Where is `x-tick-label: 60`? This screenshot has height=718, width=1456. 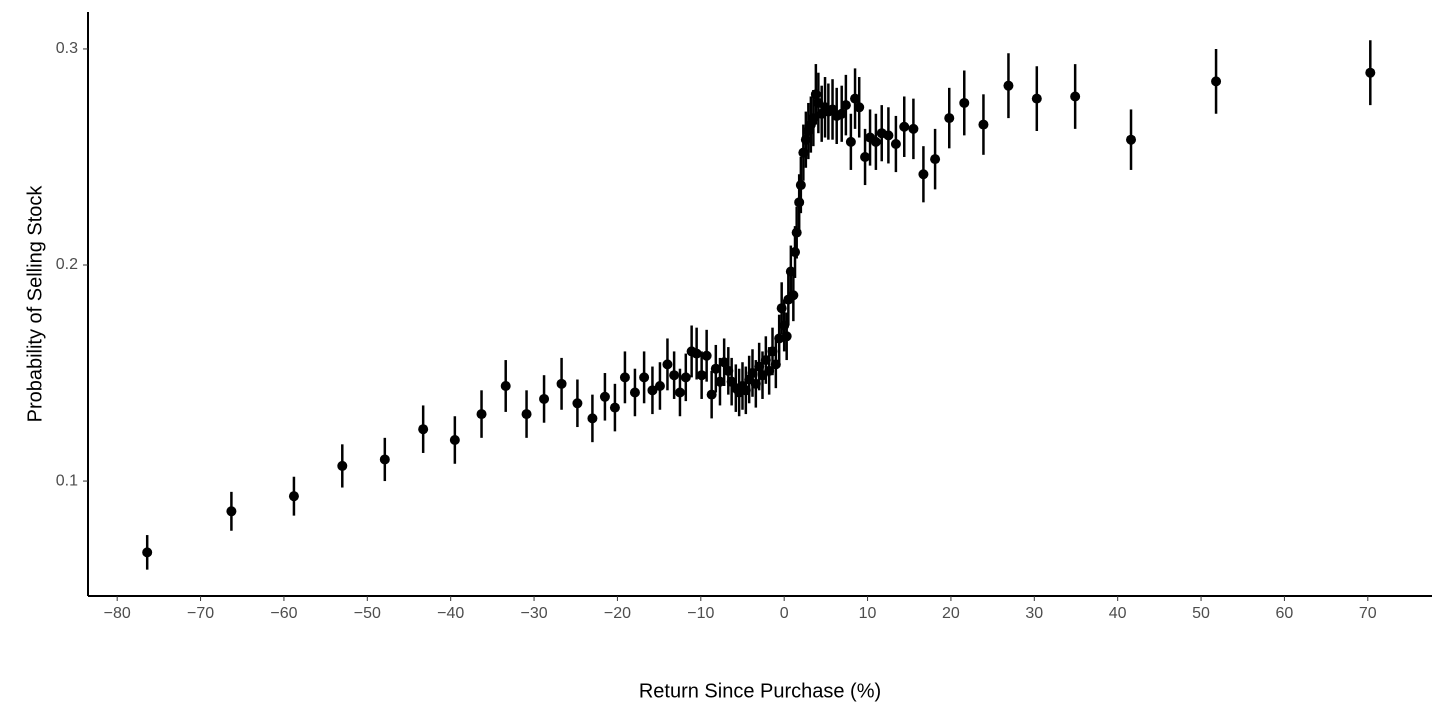
x-tick-label: 60 is located at coordinates (1285, 613).